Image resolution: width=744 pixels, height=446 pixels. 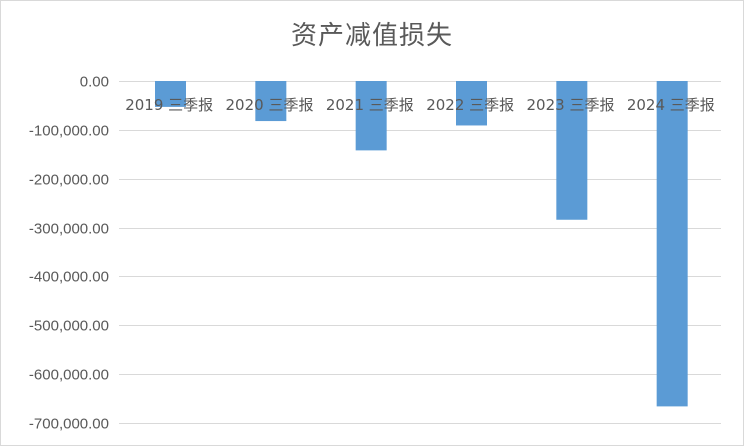 I want to click on x-category-label: 2023 三季报, so click(x=571, y=105).